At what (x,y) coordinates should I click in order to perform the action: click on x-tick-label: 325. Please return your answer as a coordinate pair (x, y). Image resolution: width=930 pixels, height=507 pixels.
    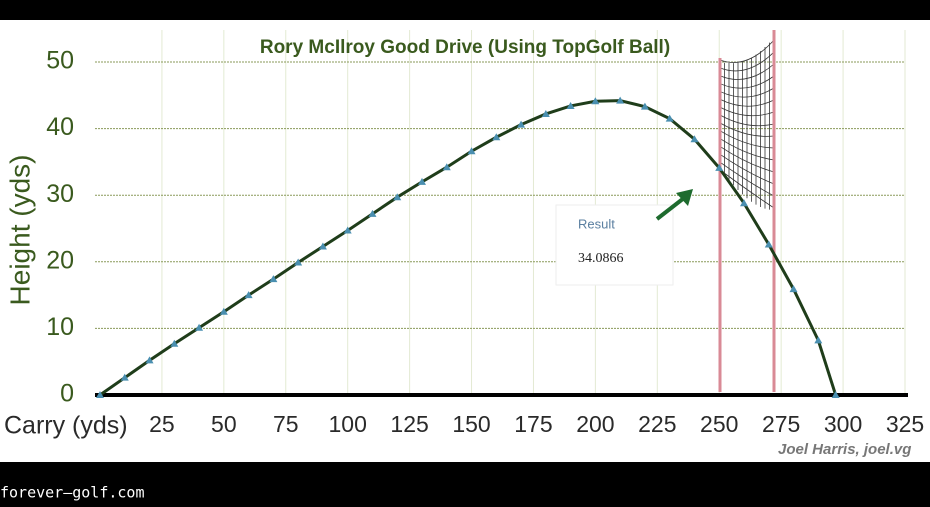
    Looking at the image, I should click on (905, 424).